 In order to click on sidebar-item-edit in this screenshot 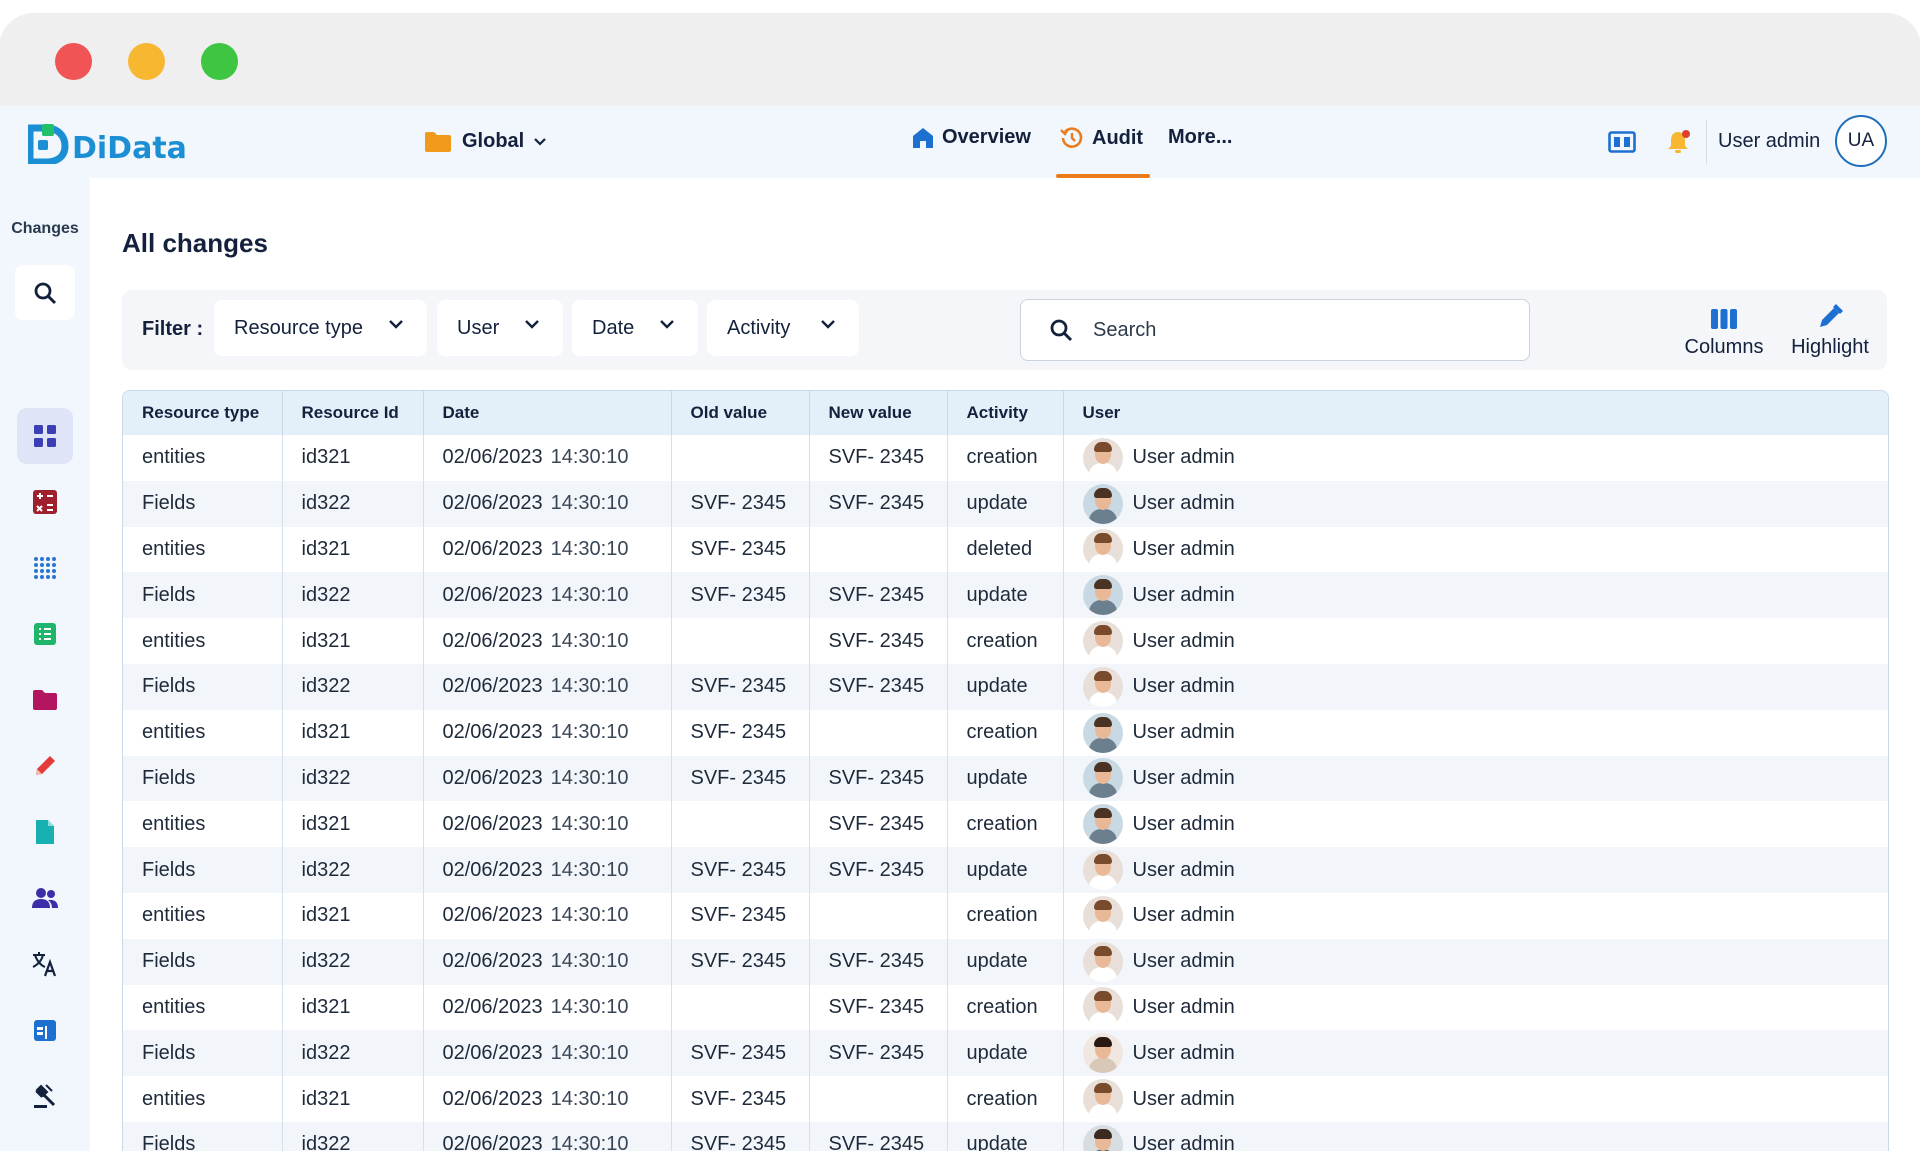, I will do `click(45, 766)`.